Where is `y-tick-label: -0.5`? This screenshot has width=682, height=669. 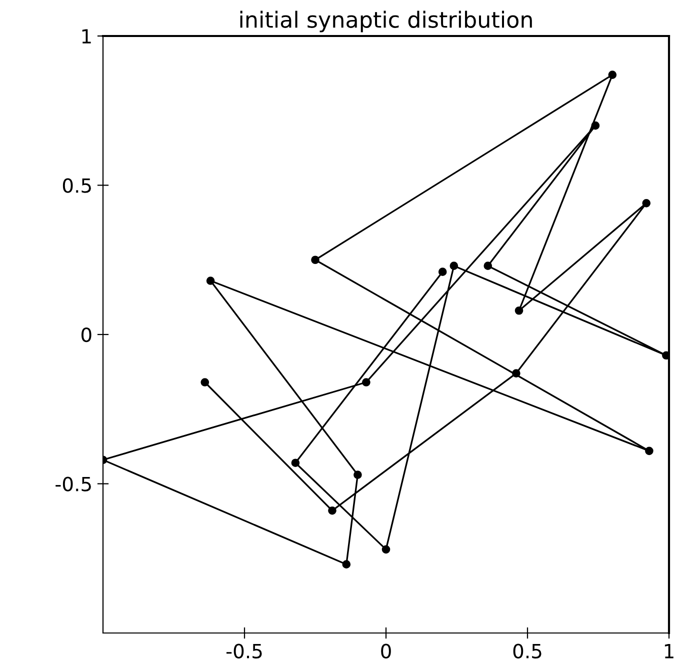
y-tick-label: -0.5 is located at coordinates (73, 484).